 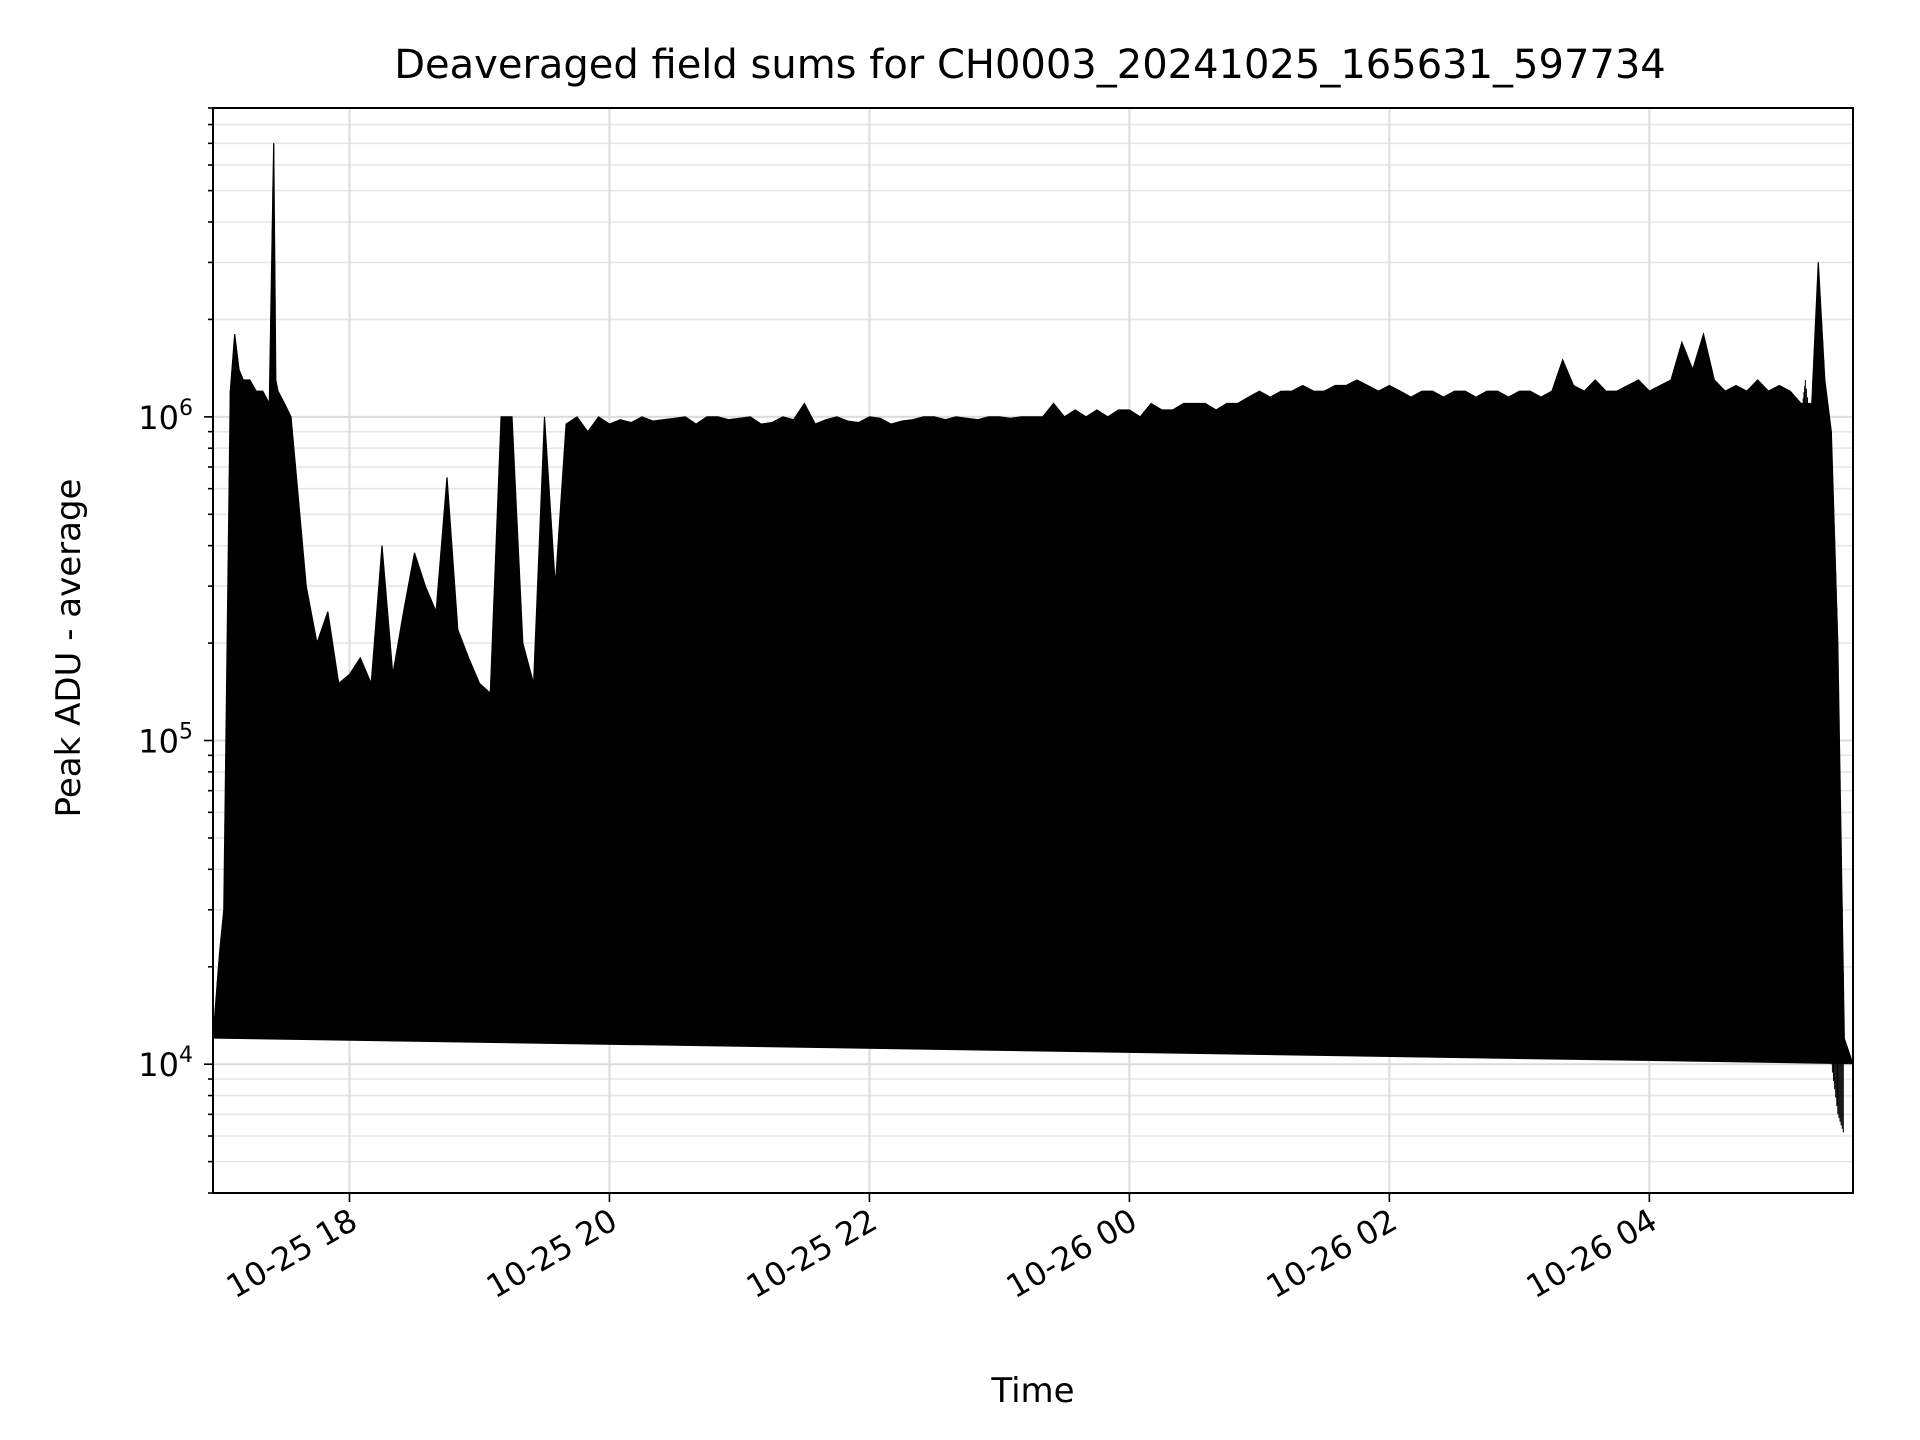 What do you see at coordinates (165, 740) in the screenshot?
I see `y-tick-label: 105` at bounding box center [165, 740].